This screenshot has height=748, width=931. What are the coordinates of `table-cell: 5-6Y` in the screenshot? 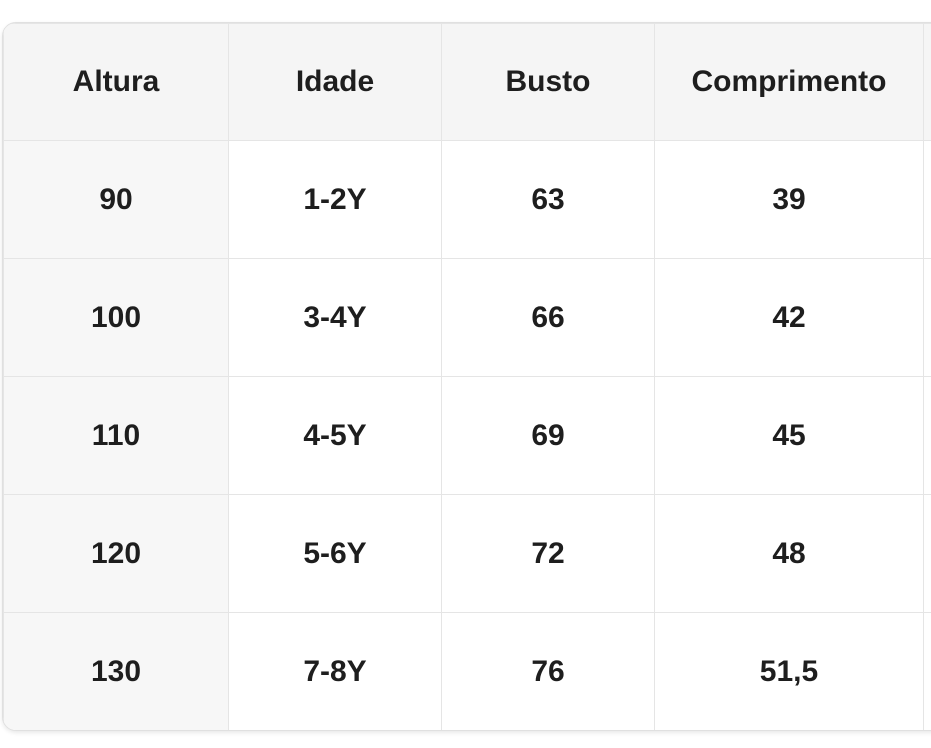 It's located at (335, 553).